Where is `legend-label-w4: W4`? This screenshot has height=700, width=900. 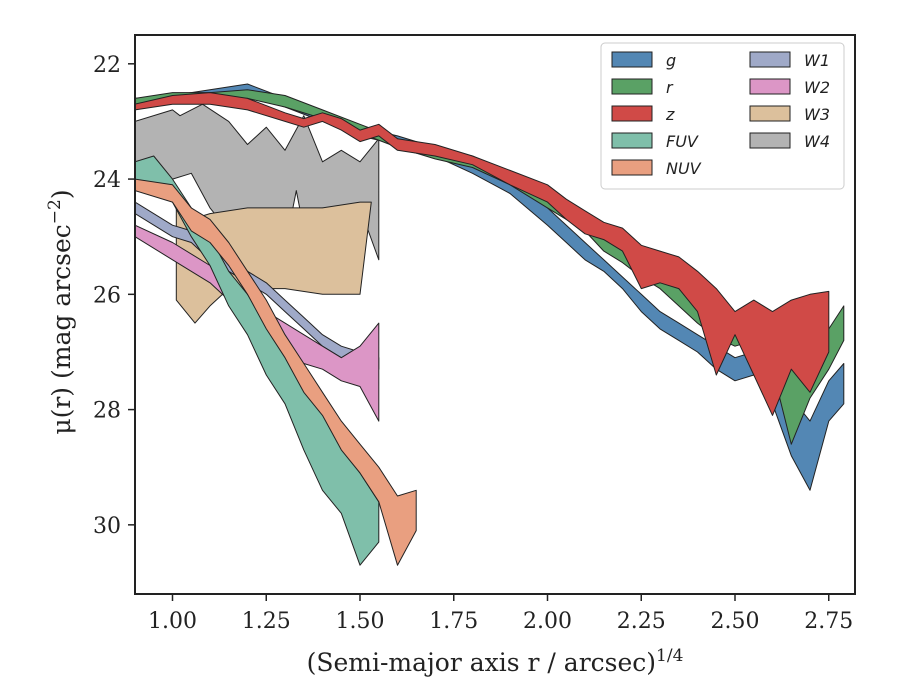
legend-label-w4: W4 is located at coordinates (817, 141).